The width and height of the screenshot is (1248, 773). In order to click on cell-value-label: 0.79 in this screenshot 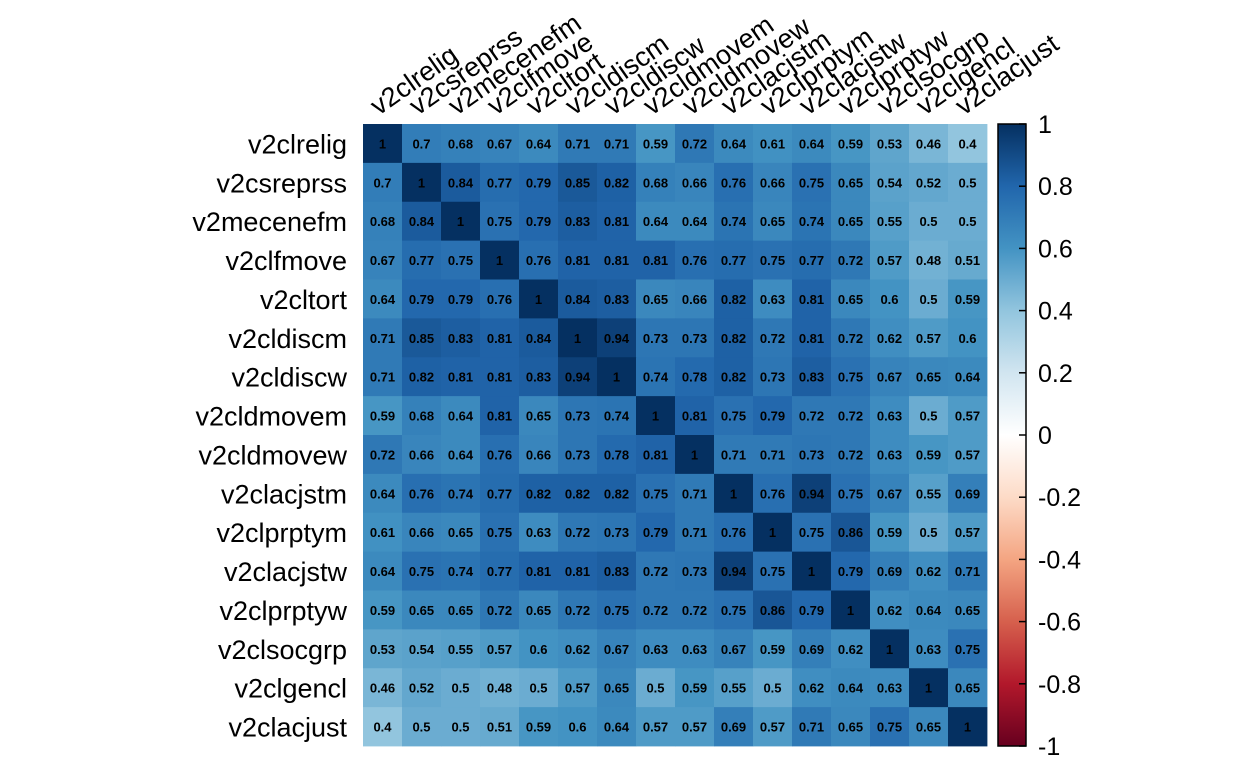, I will do `click(460, 299)`.